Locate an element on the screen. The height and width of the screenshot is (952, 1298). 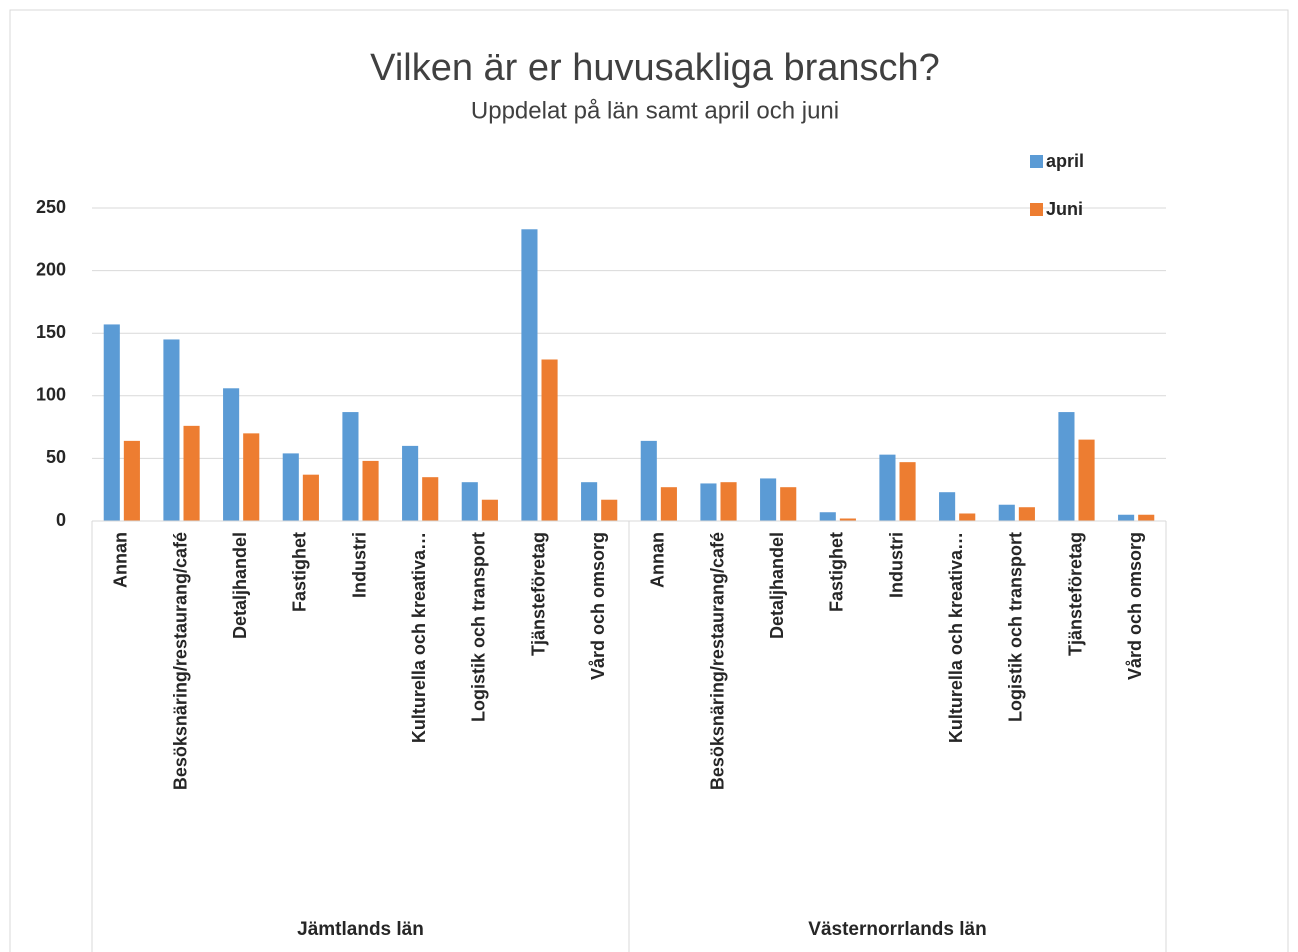
y-tick-label: 50 is located at coordinates (56, 457).